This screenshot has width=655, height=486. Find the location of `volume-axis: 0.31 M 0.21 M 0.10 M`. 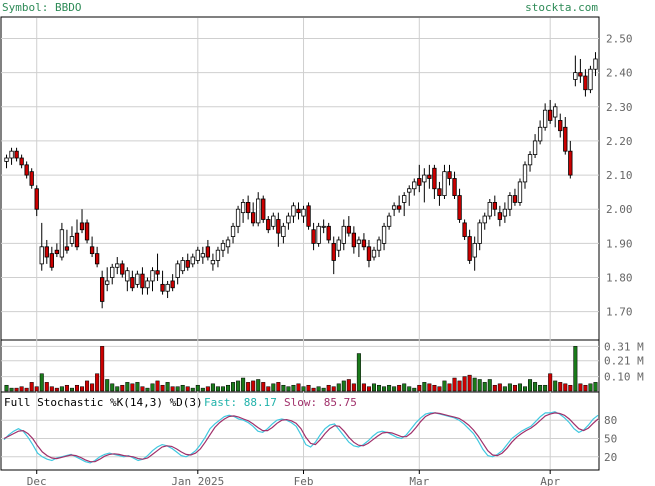

volume-axis: 0.31 M 0.21 M 0.10 M is located at coordinates (624, 361).